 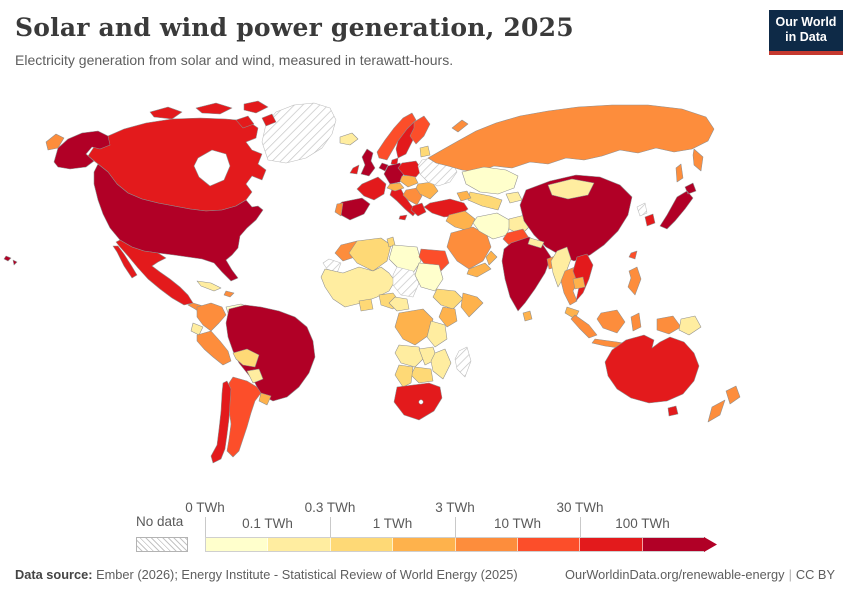 What do you see at coordinates (82, 150) in the screenshot?
I see `country-alaska` at bounding box center [82, 150].